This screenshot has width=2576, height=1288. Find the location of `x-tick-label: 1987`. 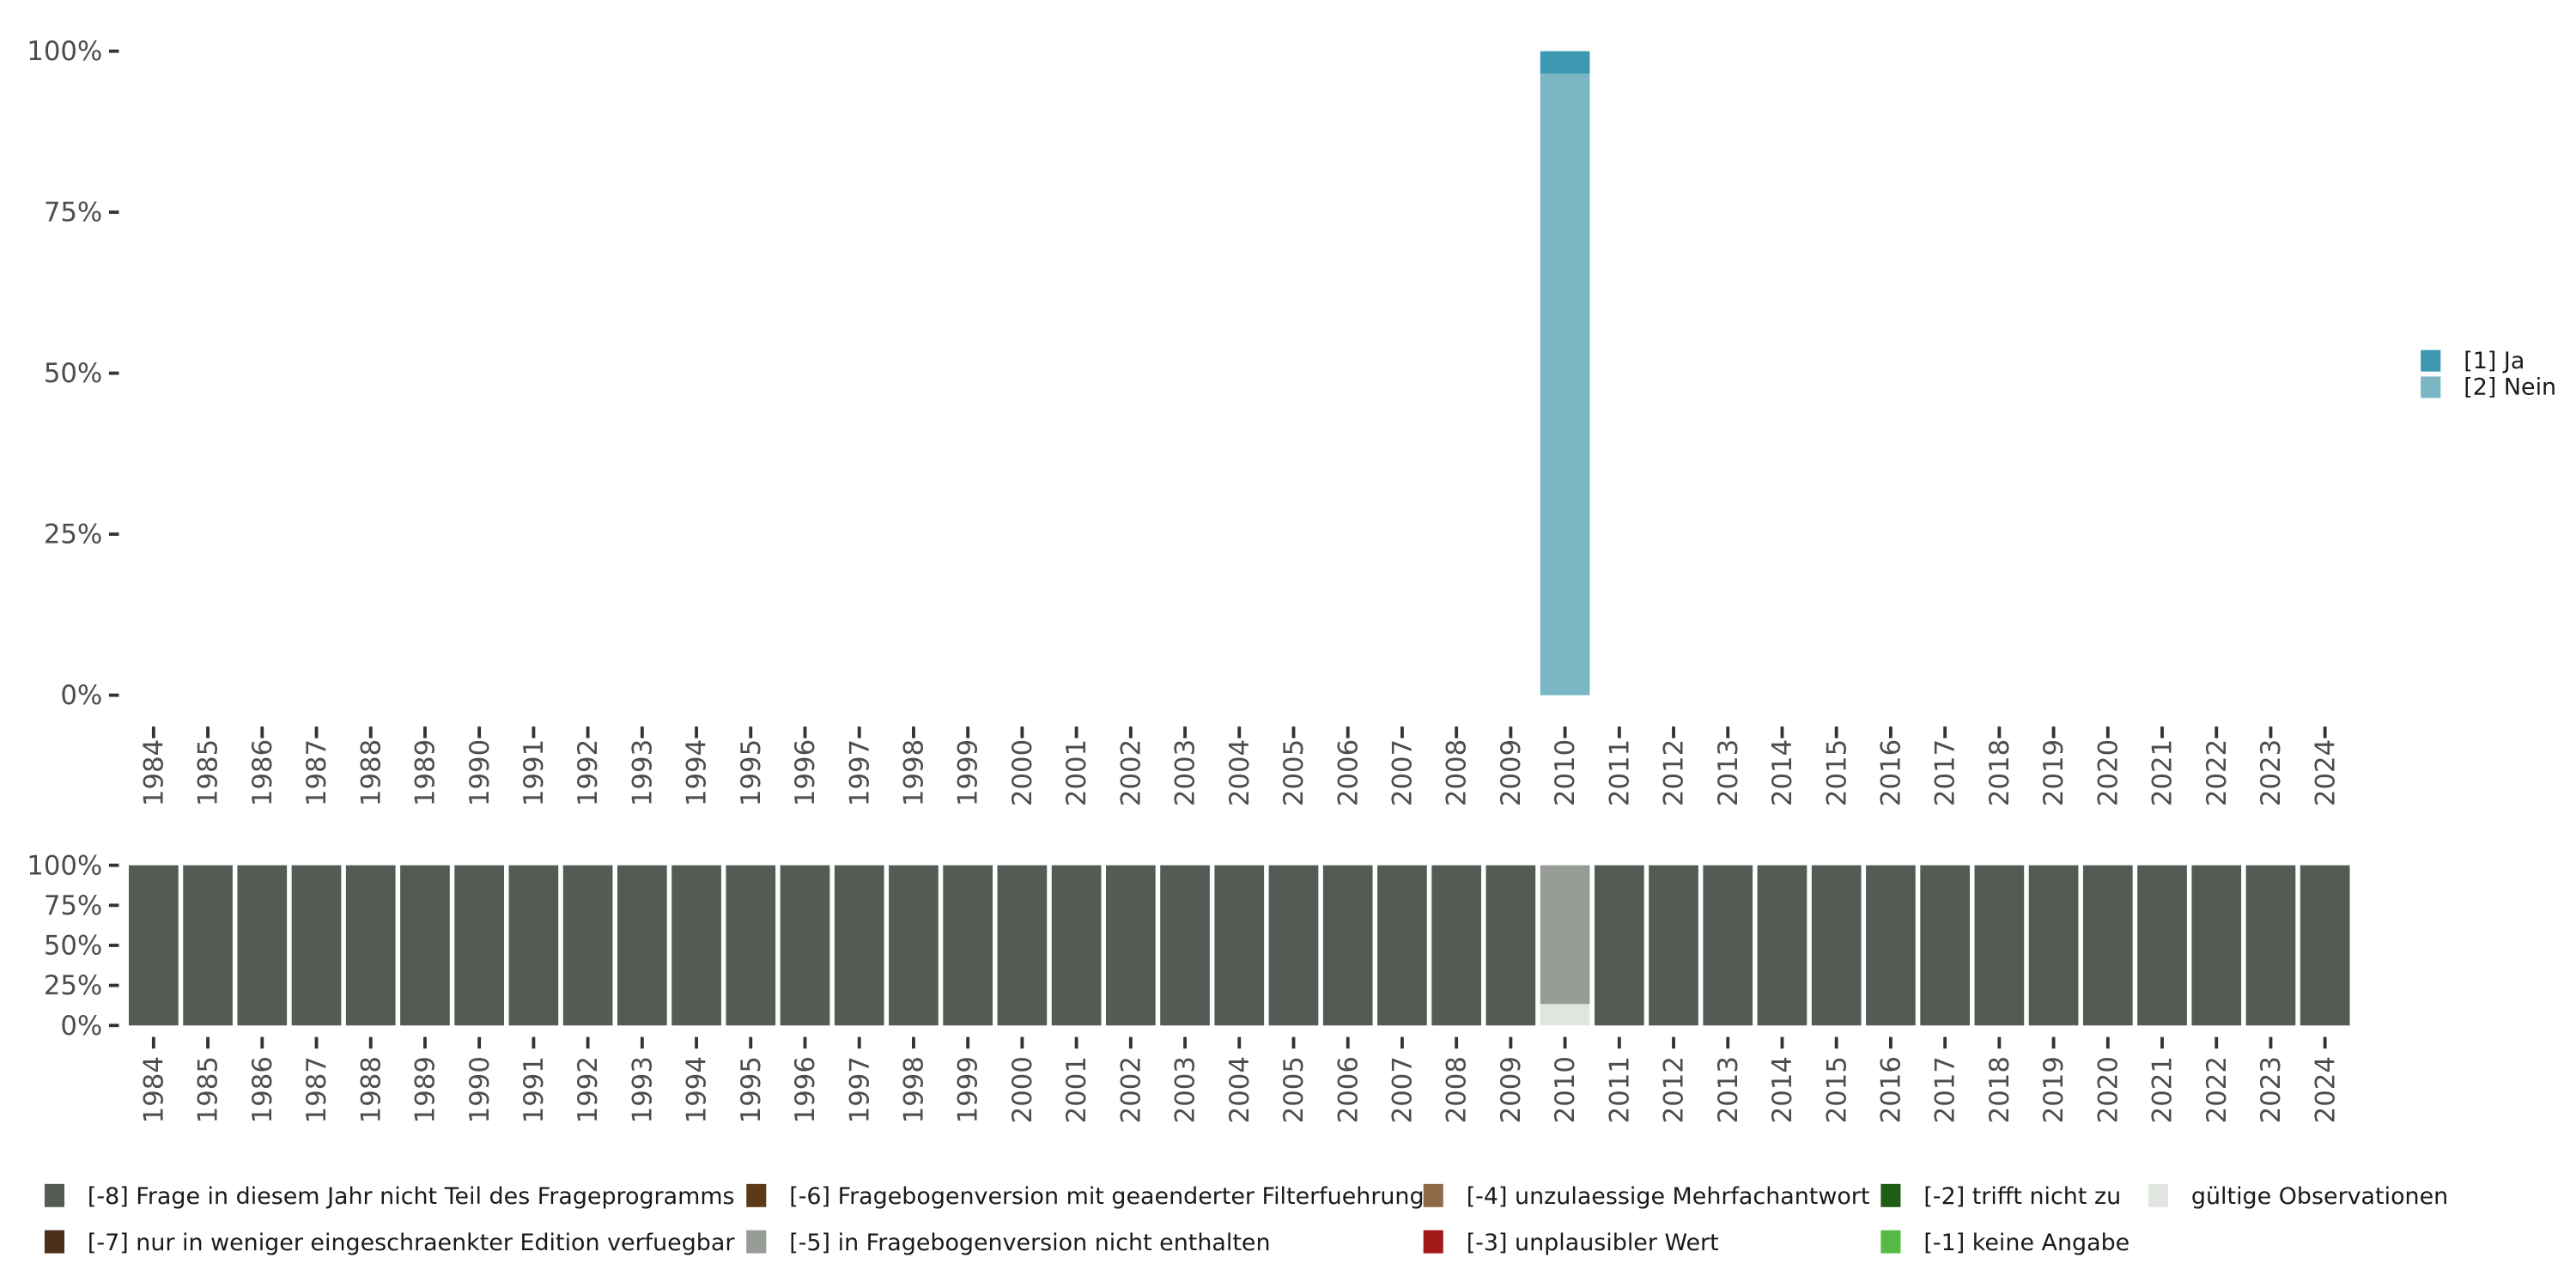

x-tick-label: 1987 is located at coordinates (316, 1089).